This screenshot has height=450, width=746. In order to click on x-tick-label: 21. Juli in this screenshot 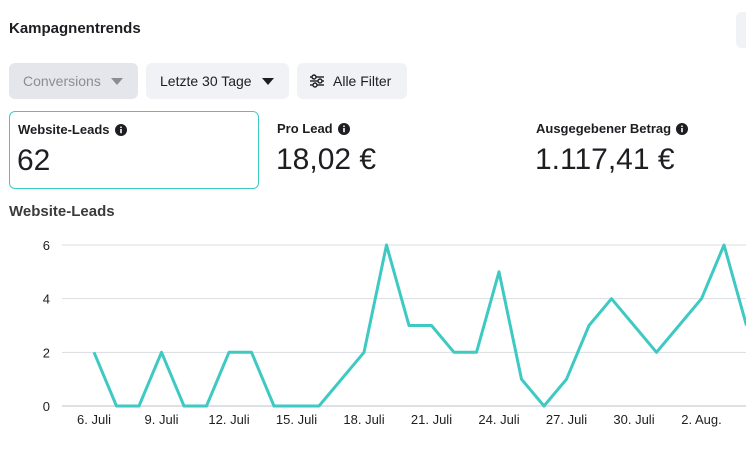, I will do `click(431, 419)`.